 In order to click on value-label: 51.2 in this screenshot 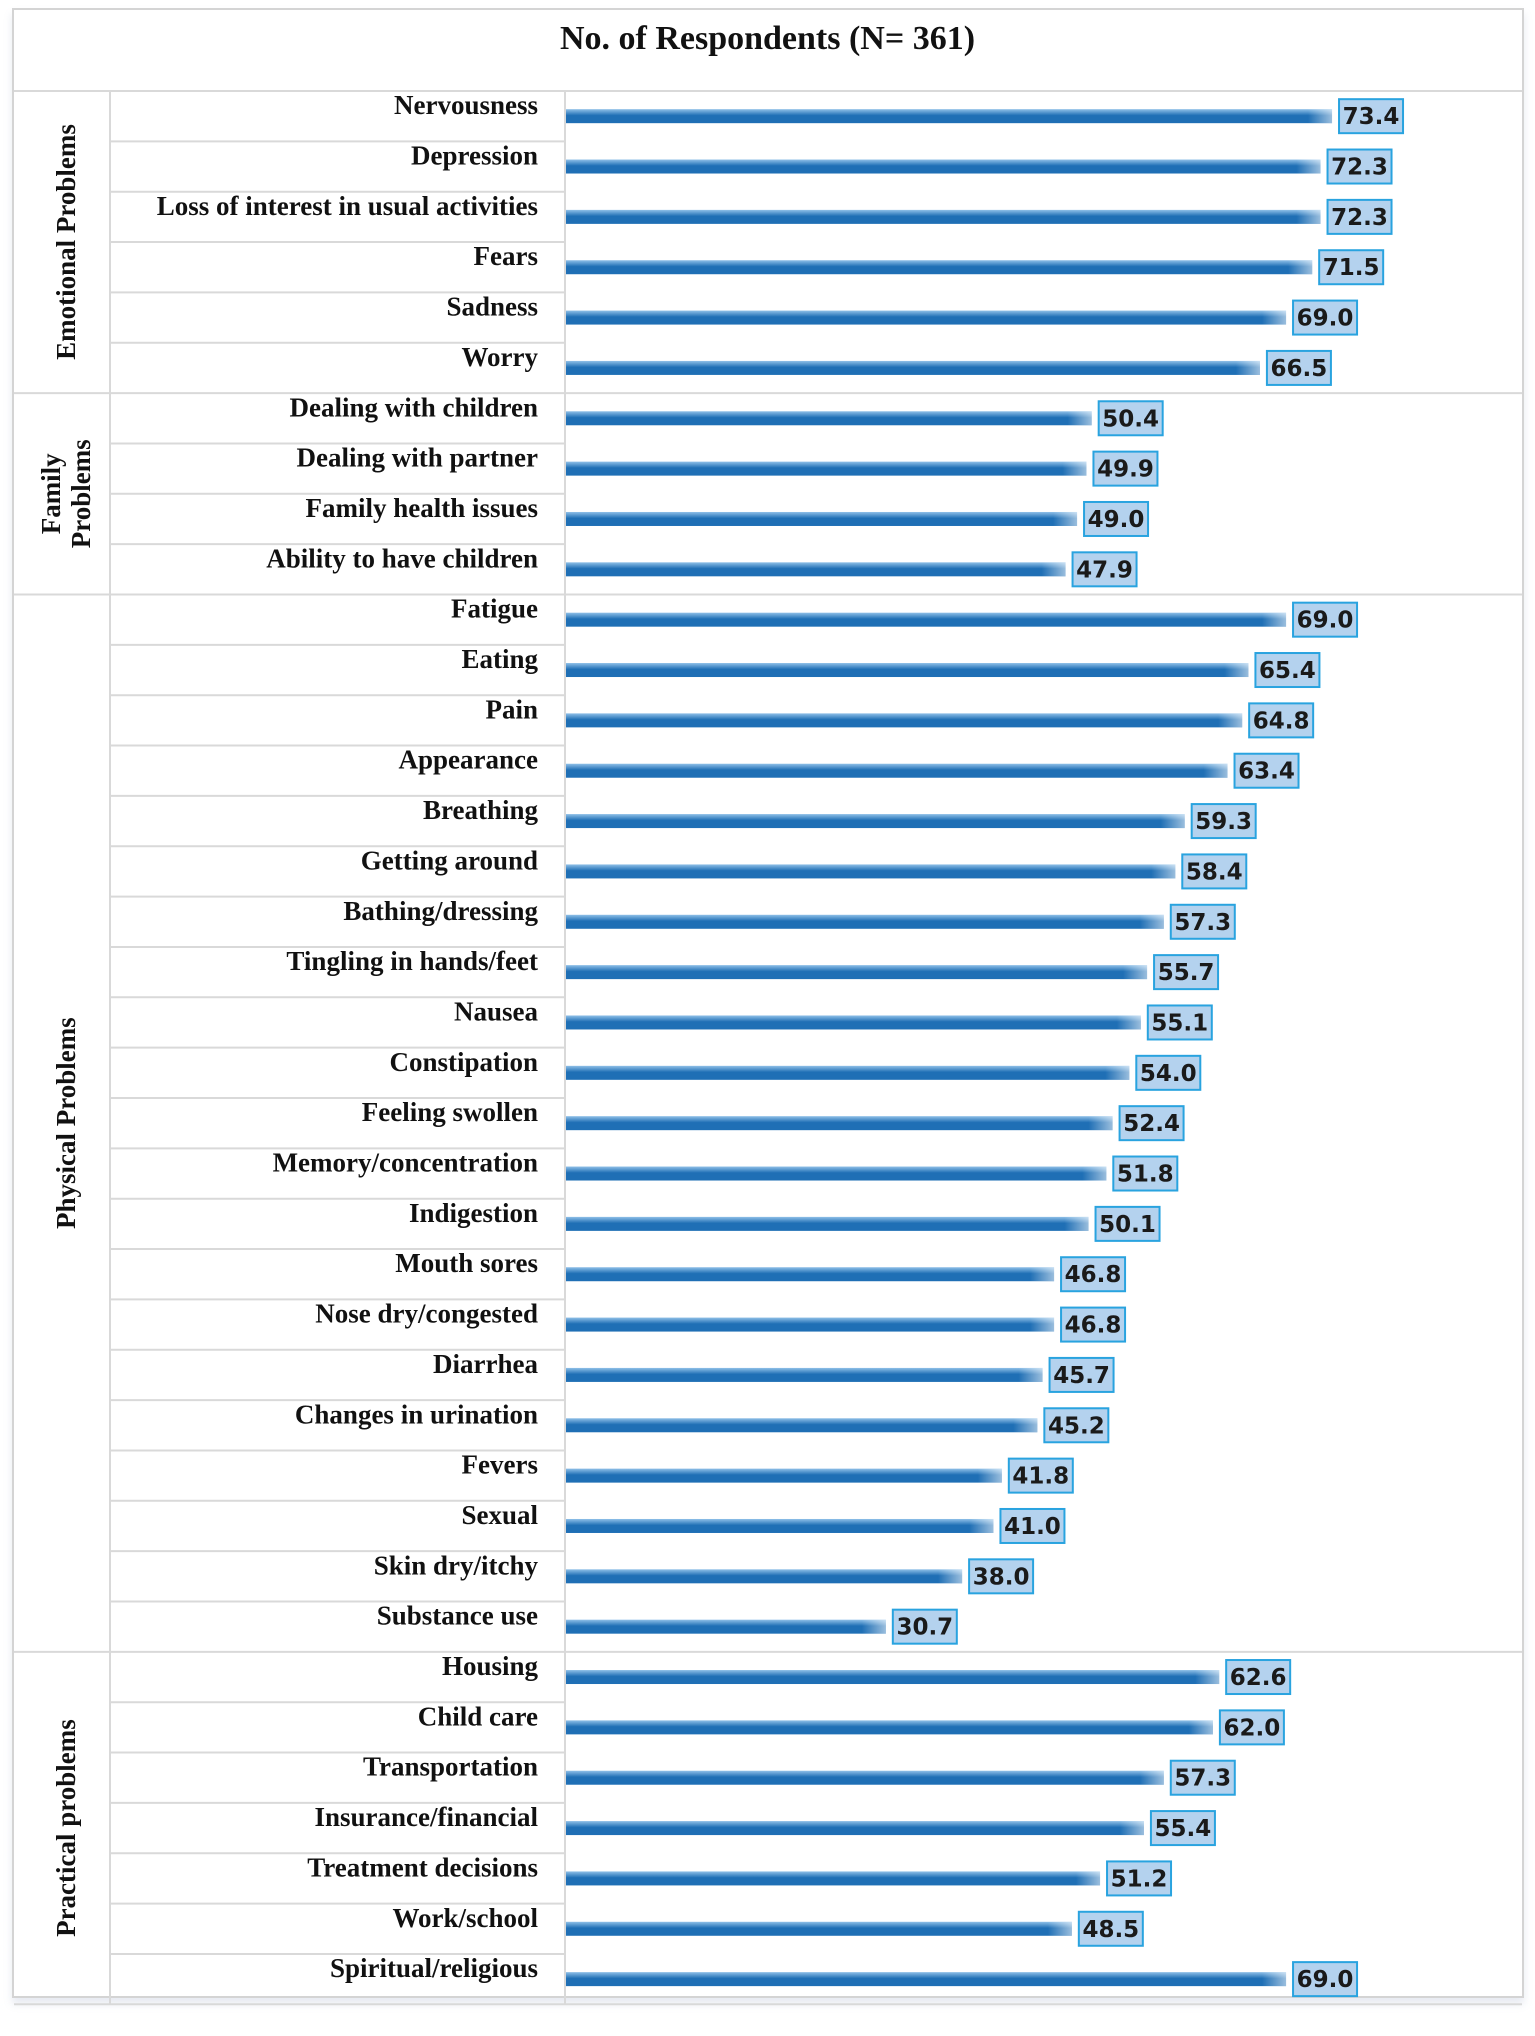, I will do `click(1139, 1879)`.